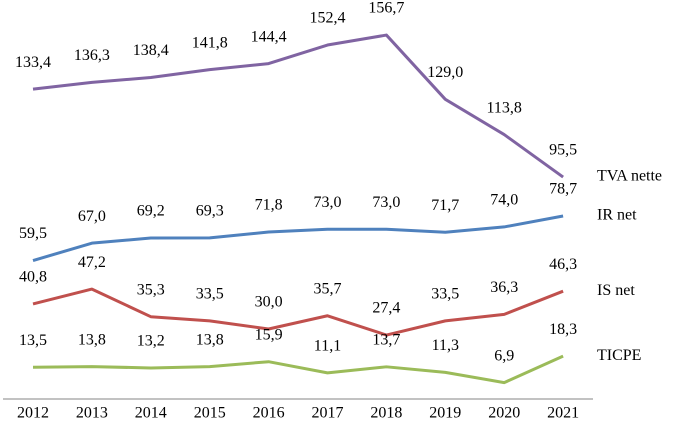 This screenshot has height=438, width=694. What do you see at coordinates (269, 413) in the screenshot?
I see `x-tick-label: 2016` at bounding box center [269, 413].